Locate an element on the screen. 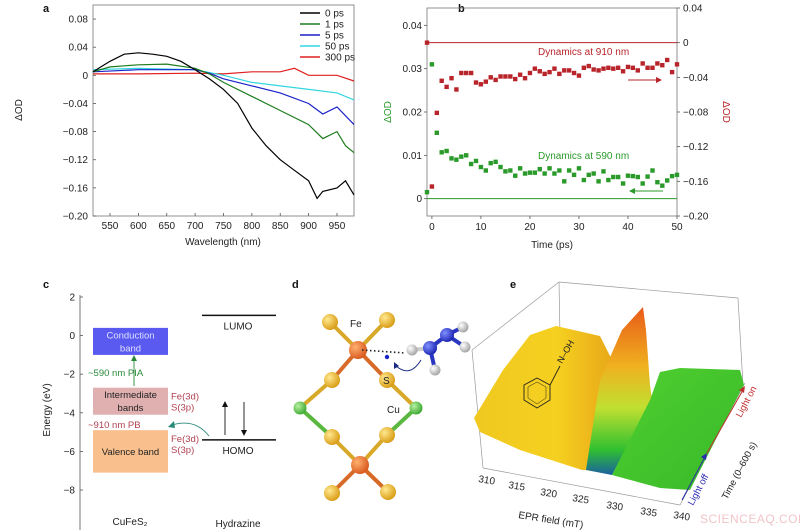 Image resolution: width=800 pixels, height=530 pixels. time-axis-label: Time (0–600 s) is located at coordinates (740, 470).